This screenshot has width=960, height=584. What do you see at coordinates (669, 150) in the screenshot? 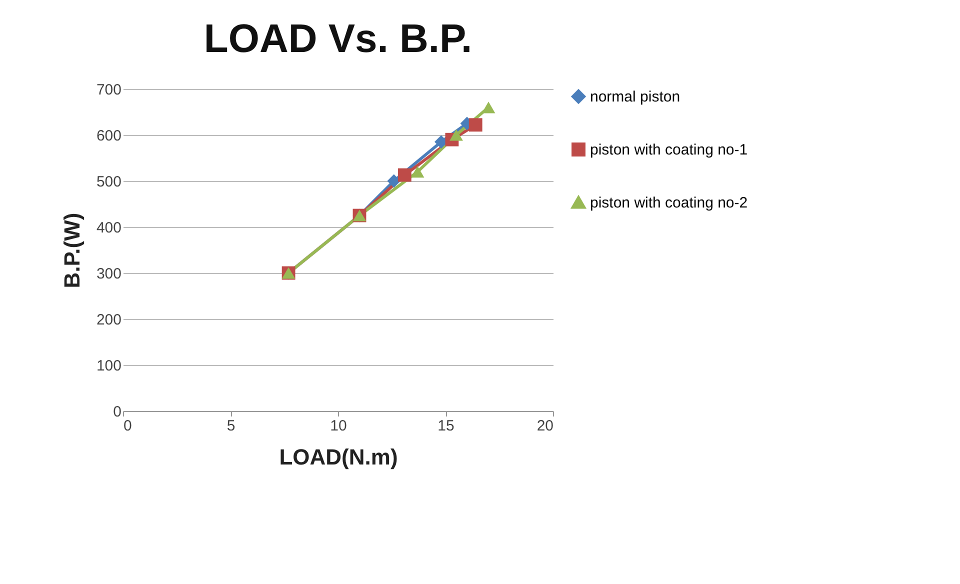
I see `legend-label: piston with coating no-1` at bounding box center [669, 150].